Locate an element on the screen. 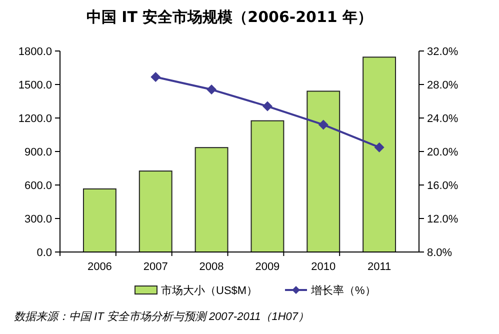 The width and height of the screenshot is (499, 334). chart-title: 中国 IT 安全市场规模（2006-2011 年） is located at coordinates (229, 17).